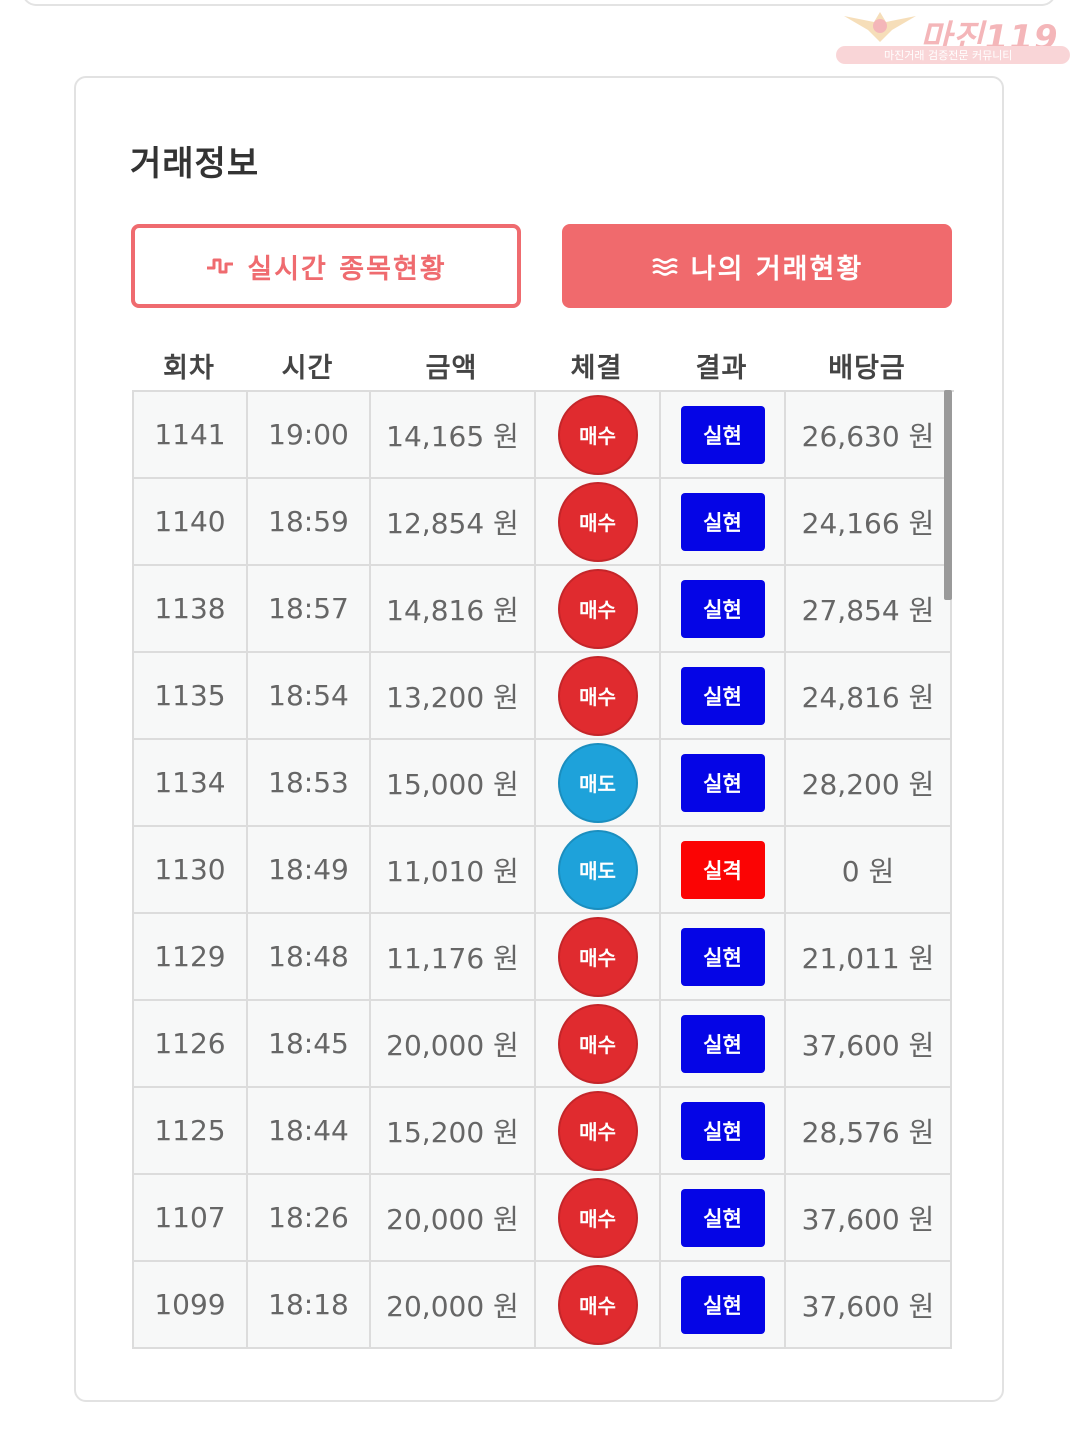  I want to click on cell-round: 1129, so click(191, 957).